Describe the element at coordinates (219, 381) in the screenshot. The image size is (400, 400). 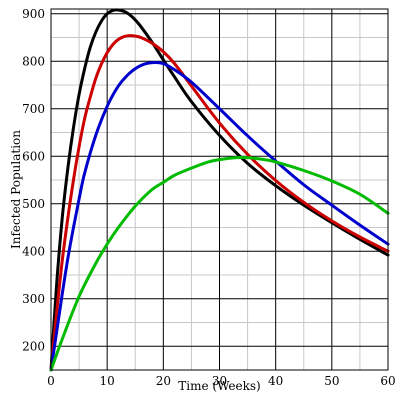
I see `x-tick-label: 30` at that location.